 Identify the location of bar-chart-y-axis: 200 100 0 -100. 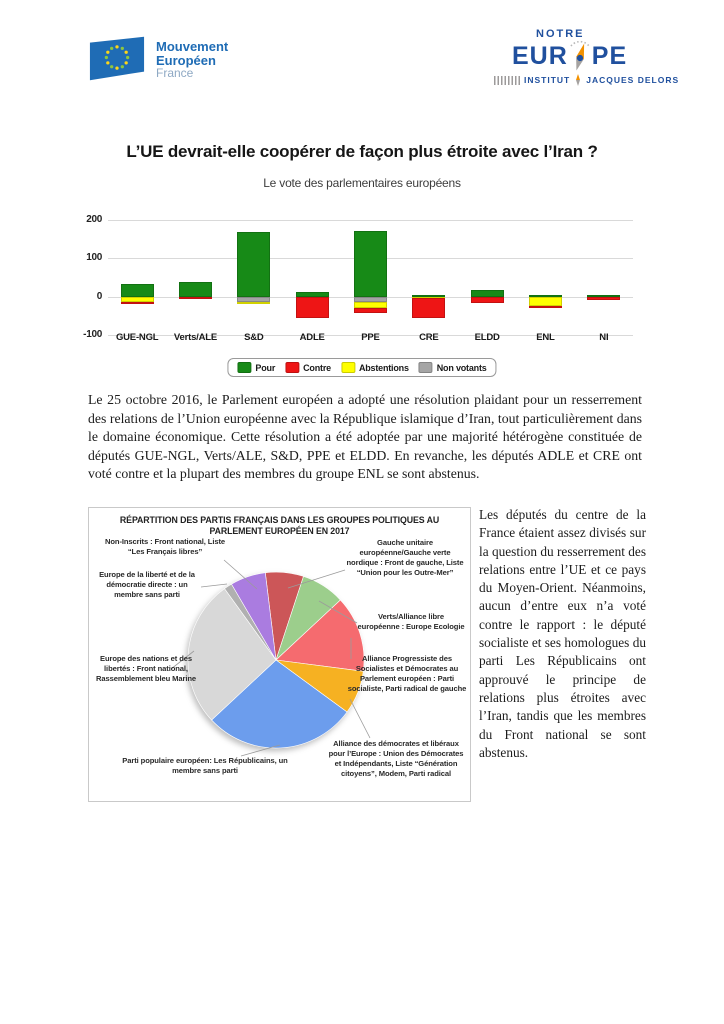
(85, 277).